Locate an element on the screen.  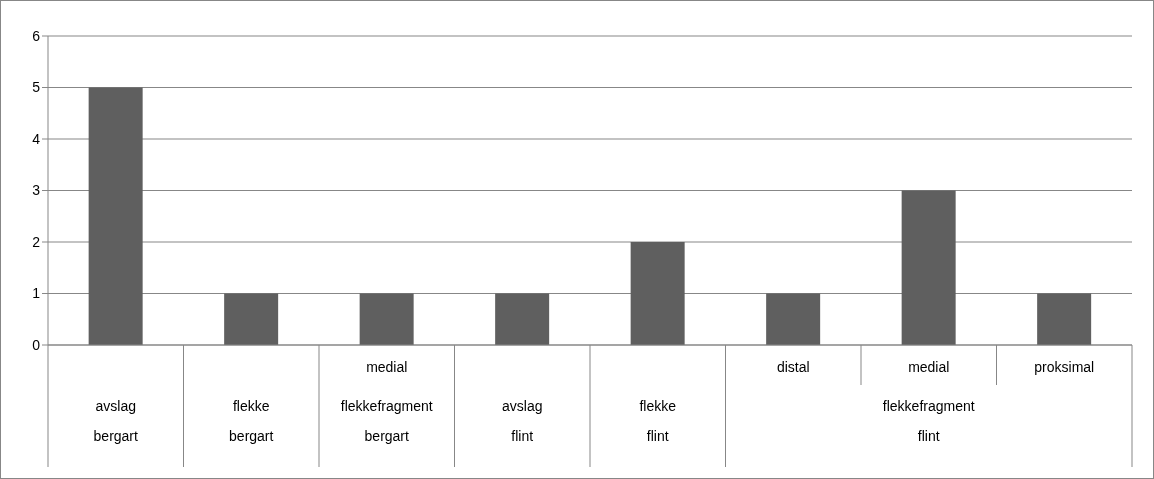
y-tick-label: 5 is located at coordinates (36, 87).